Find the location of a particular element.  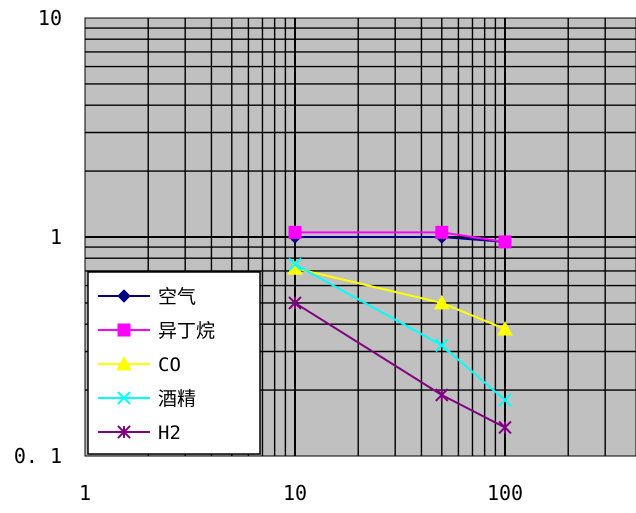

x-tick-label: 100 is located at coordinates (505, 493).